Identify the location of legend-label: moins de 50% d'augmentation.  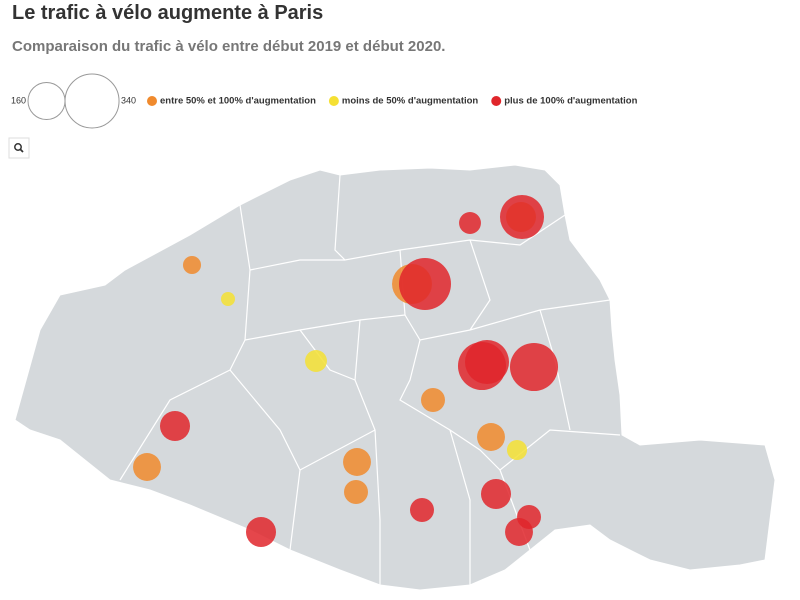
(410, 101).